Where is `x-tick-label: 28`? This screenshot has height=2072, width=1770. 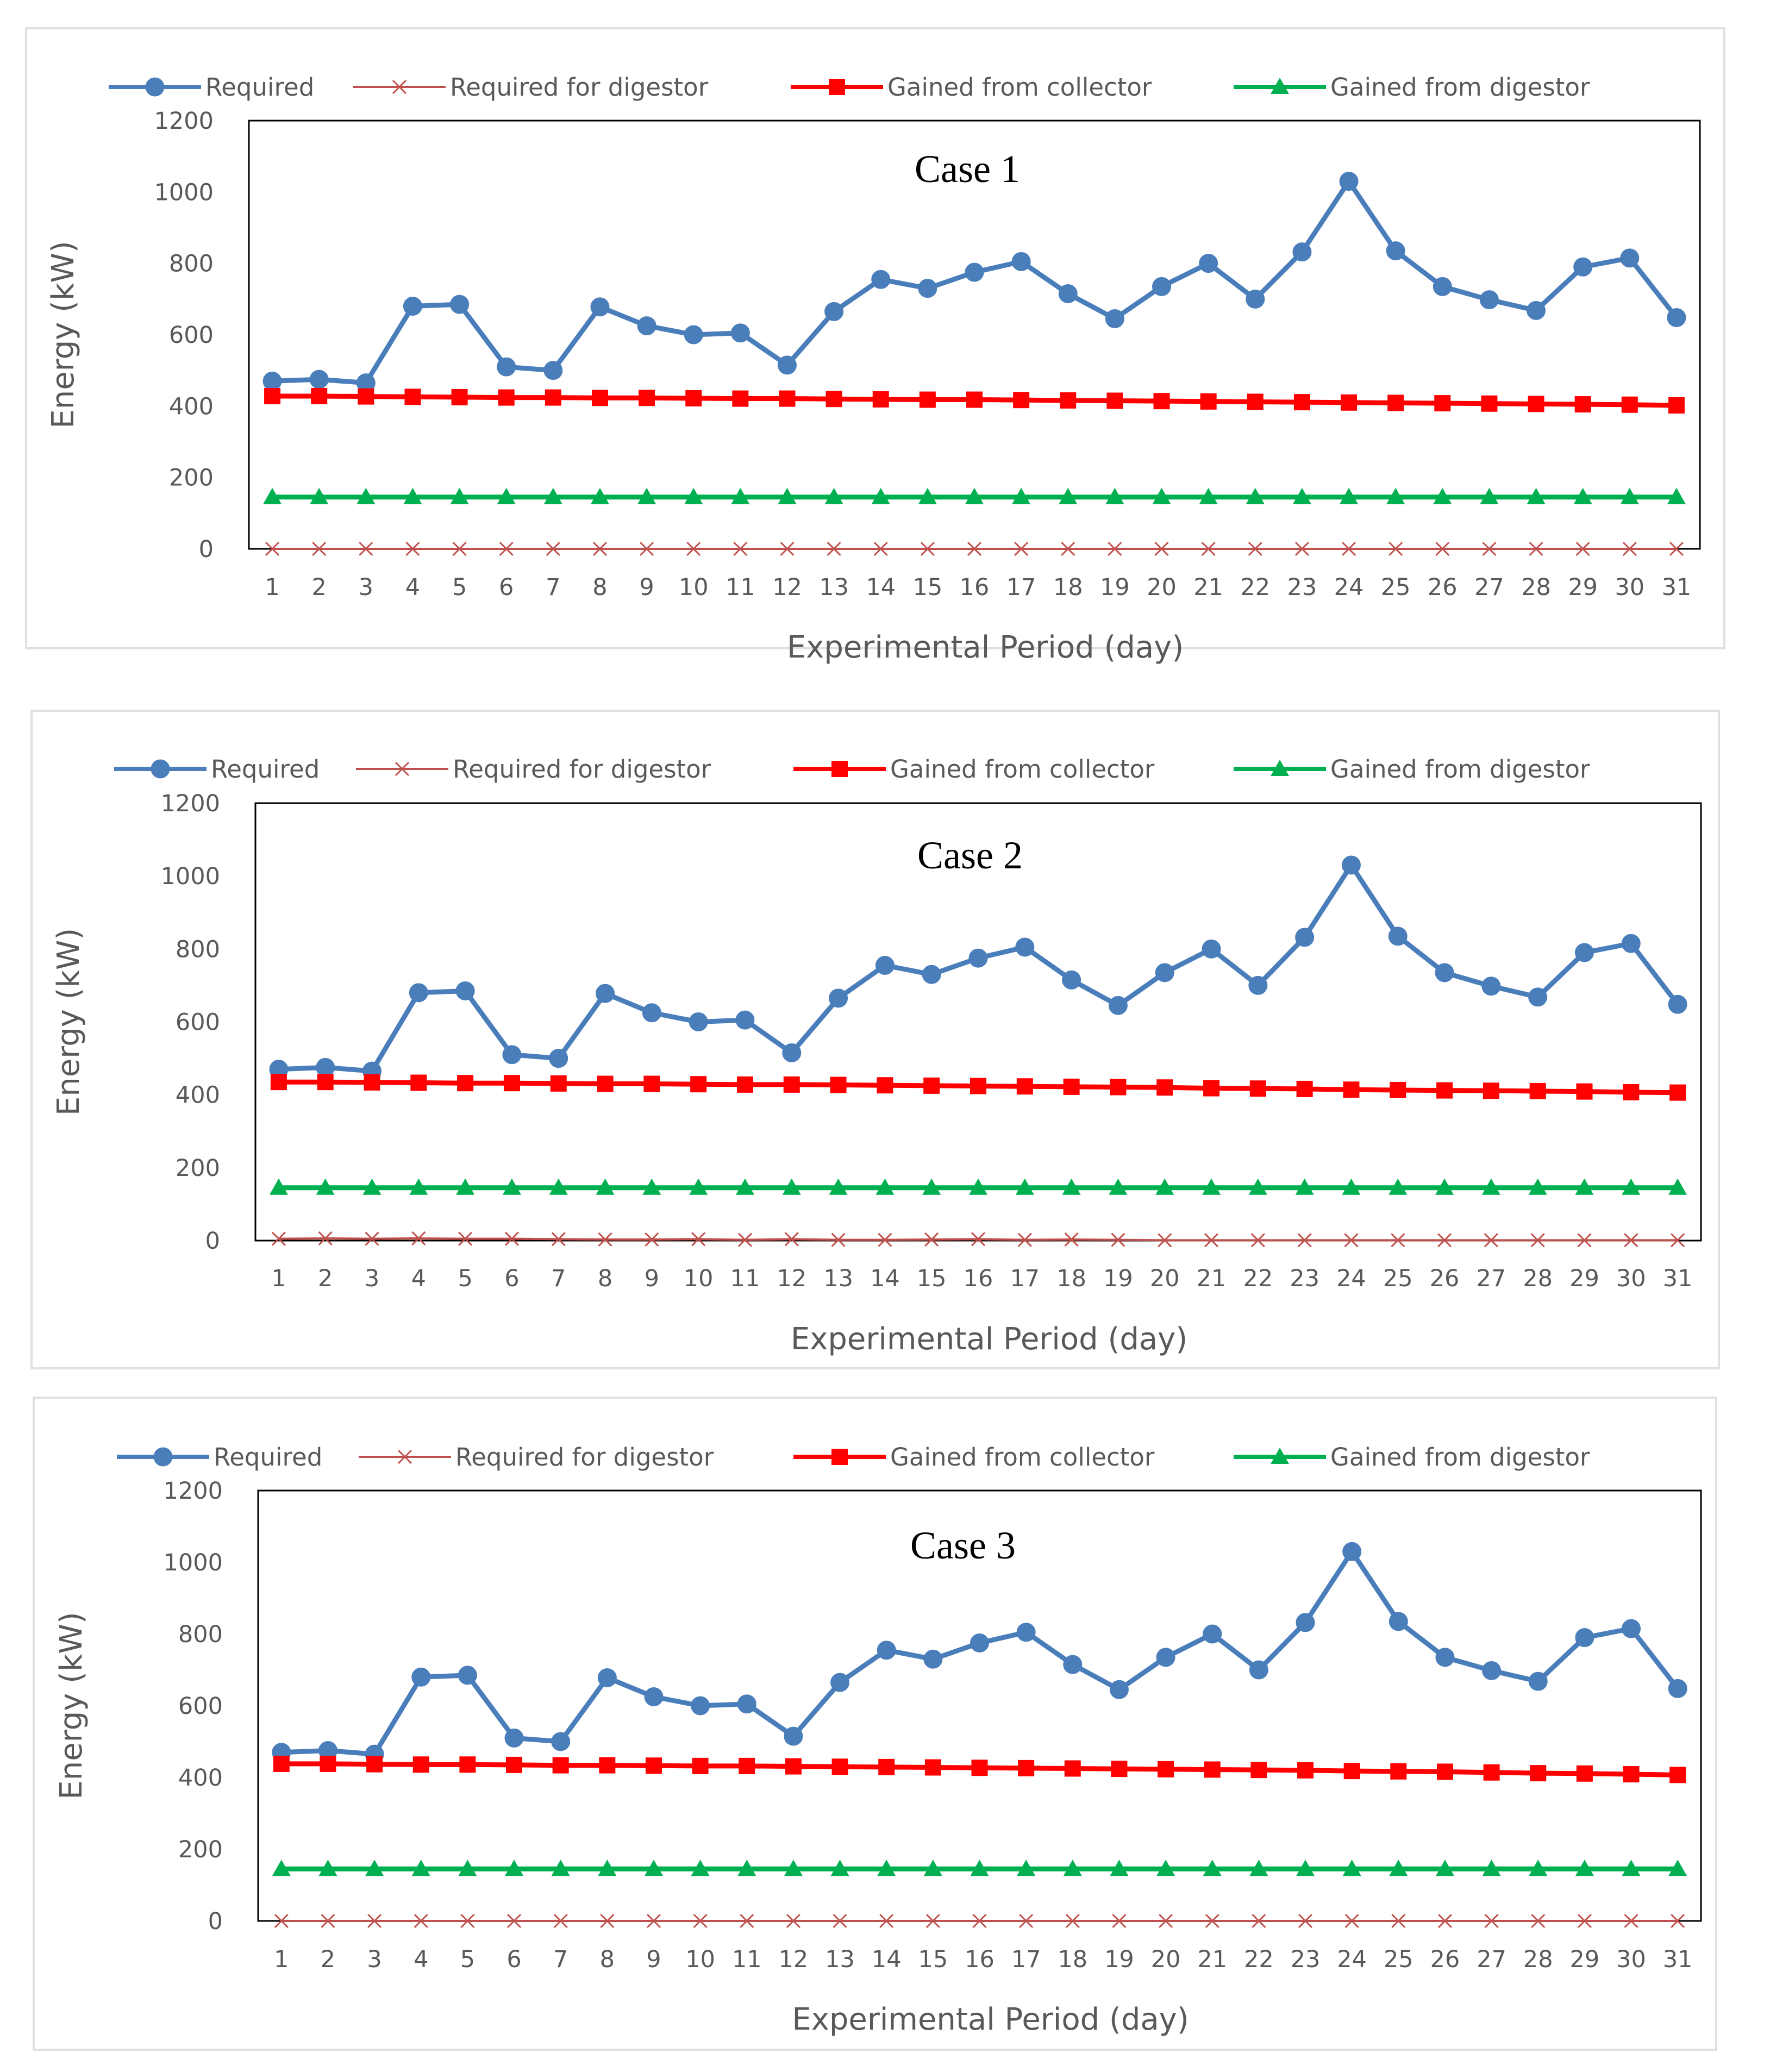 x-tick-label: 28 is located at coordinates (1538, 1960).